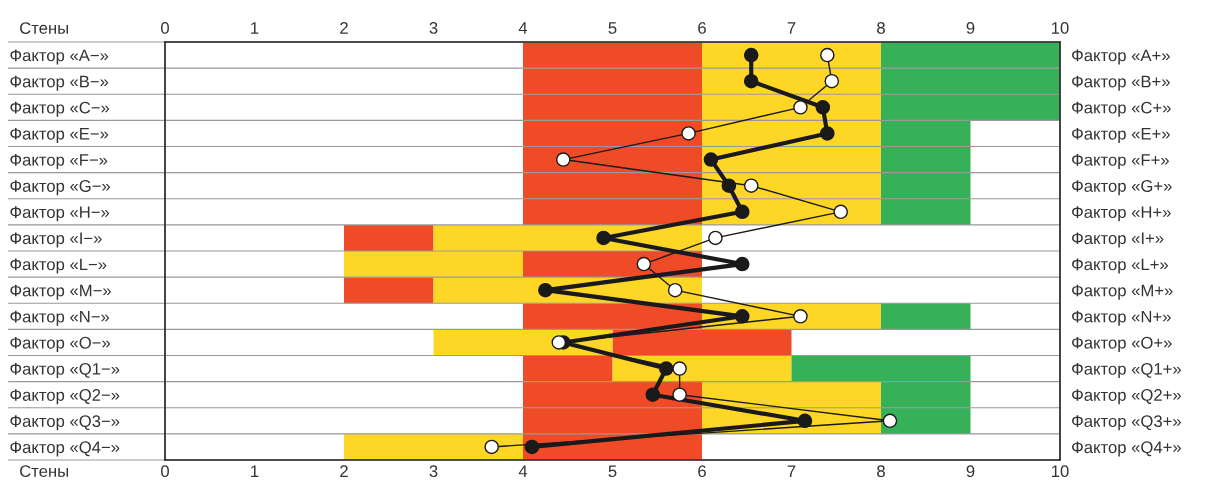 The width and height of the screenshot is (1207, 482). What do you see at coordinates (60, 109) in the screenshot?
I see `y-tick-label: Фактор «C−»` at bounding box center [60, 109].